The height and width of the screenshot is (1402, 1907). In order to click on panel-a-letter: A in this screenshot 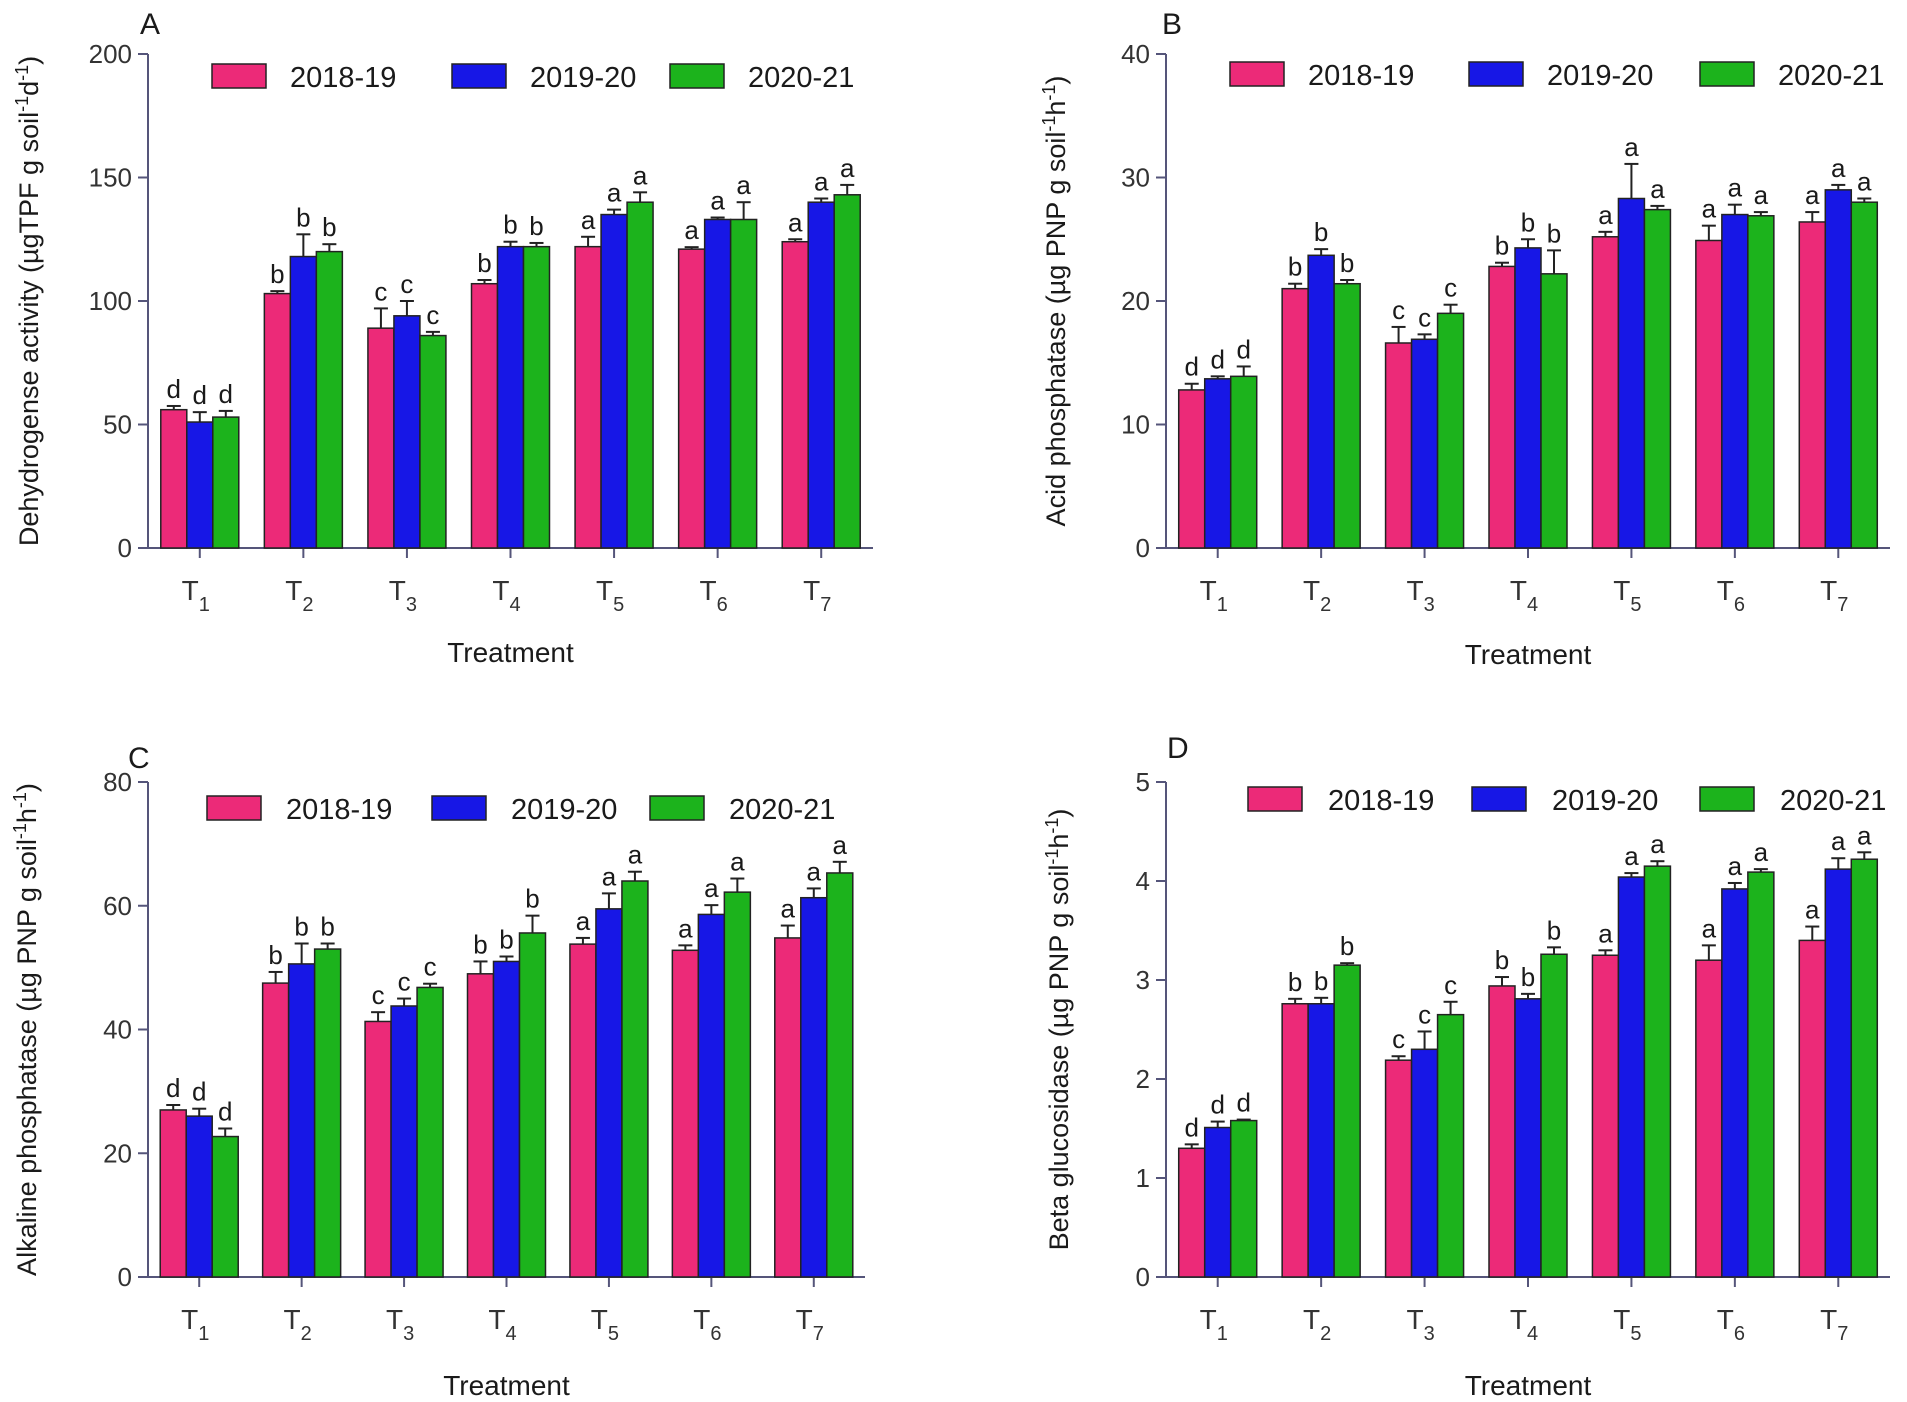, I will do `click(150, 24)`.